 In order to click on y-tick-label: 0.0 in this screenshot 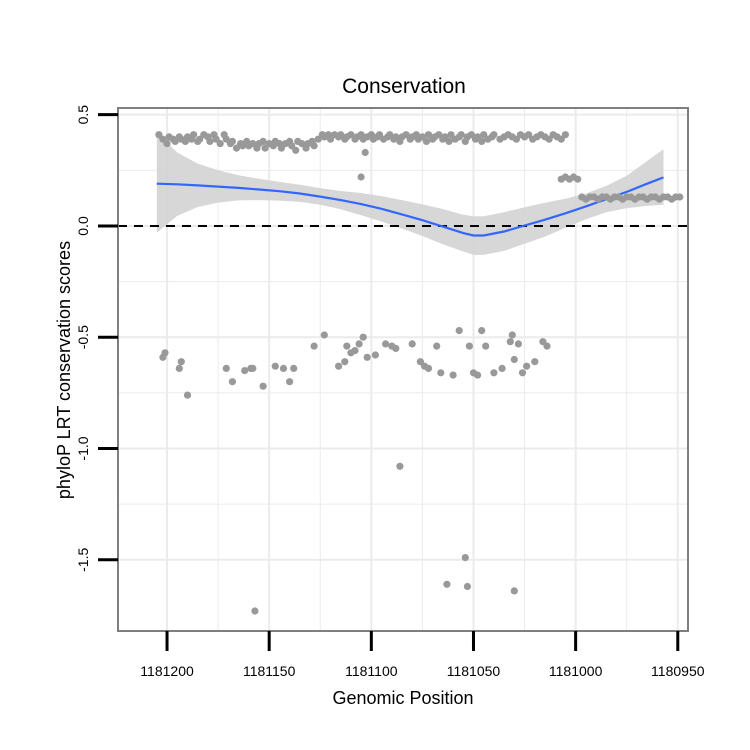, I will do `click(83, 226)`.